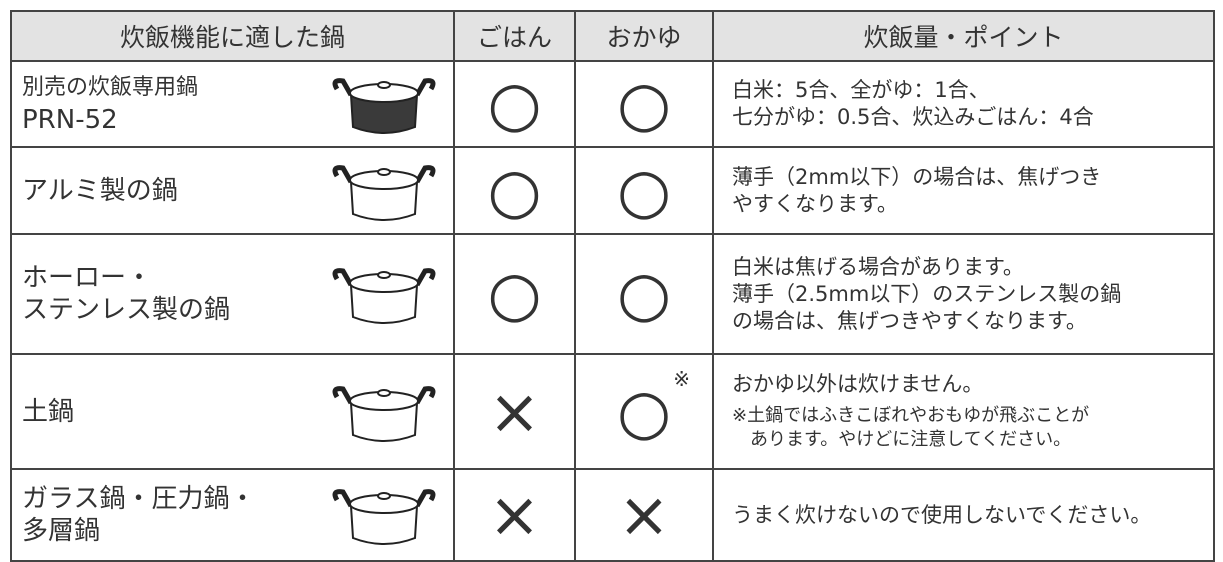 This screenshot has height=562, width=1223. What do you see at coordinates (942, 514) in the screenshot?
I see `points-line: うまく炊けないので使用しないでください。` at bounding box center [942, 514].